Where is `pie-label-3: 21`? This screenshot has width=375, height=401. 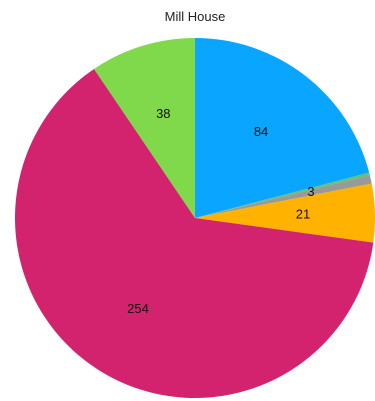 pie-label-3: 21 is located at coordinates (303, 213).